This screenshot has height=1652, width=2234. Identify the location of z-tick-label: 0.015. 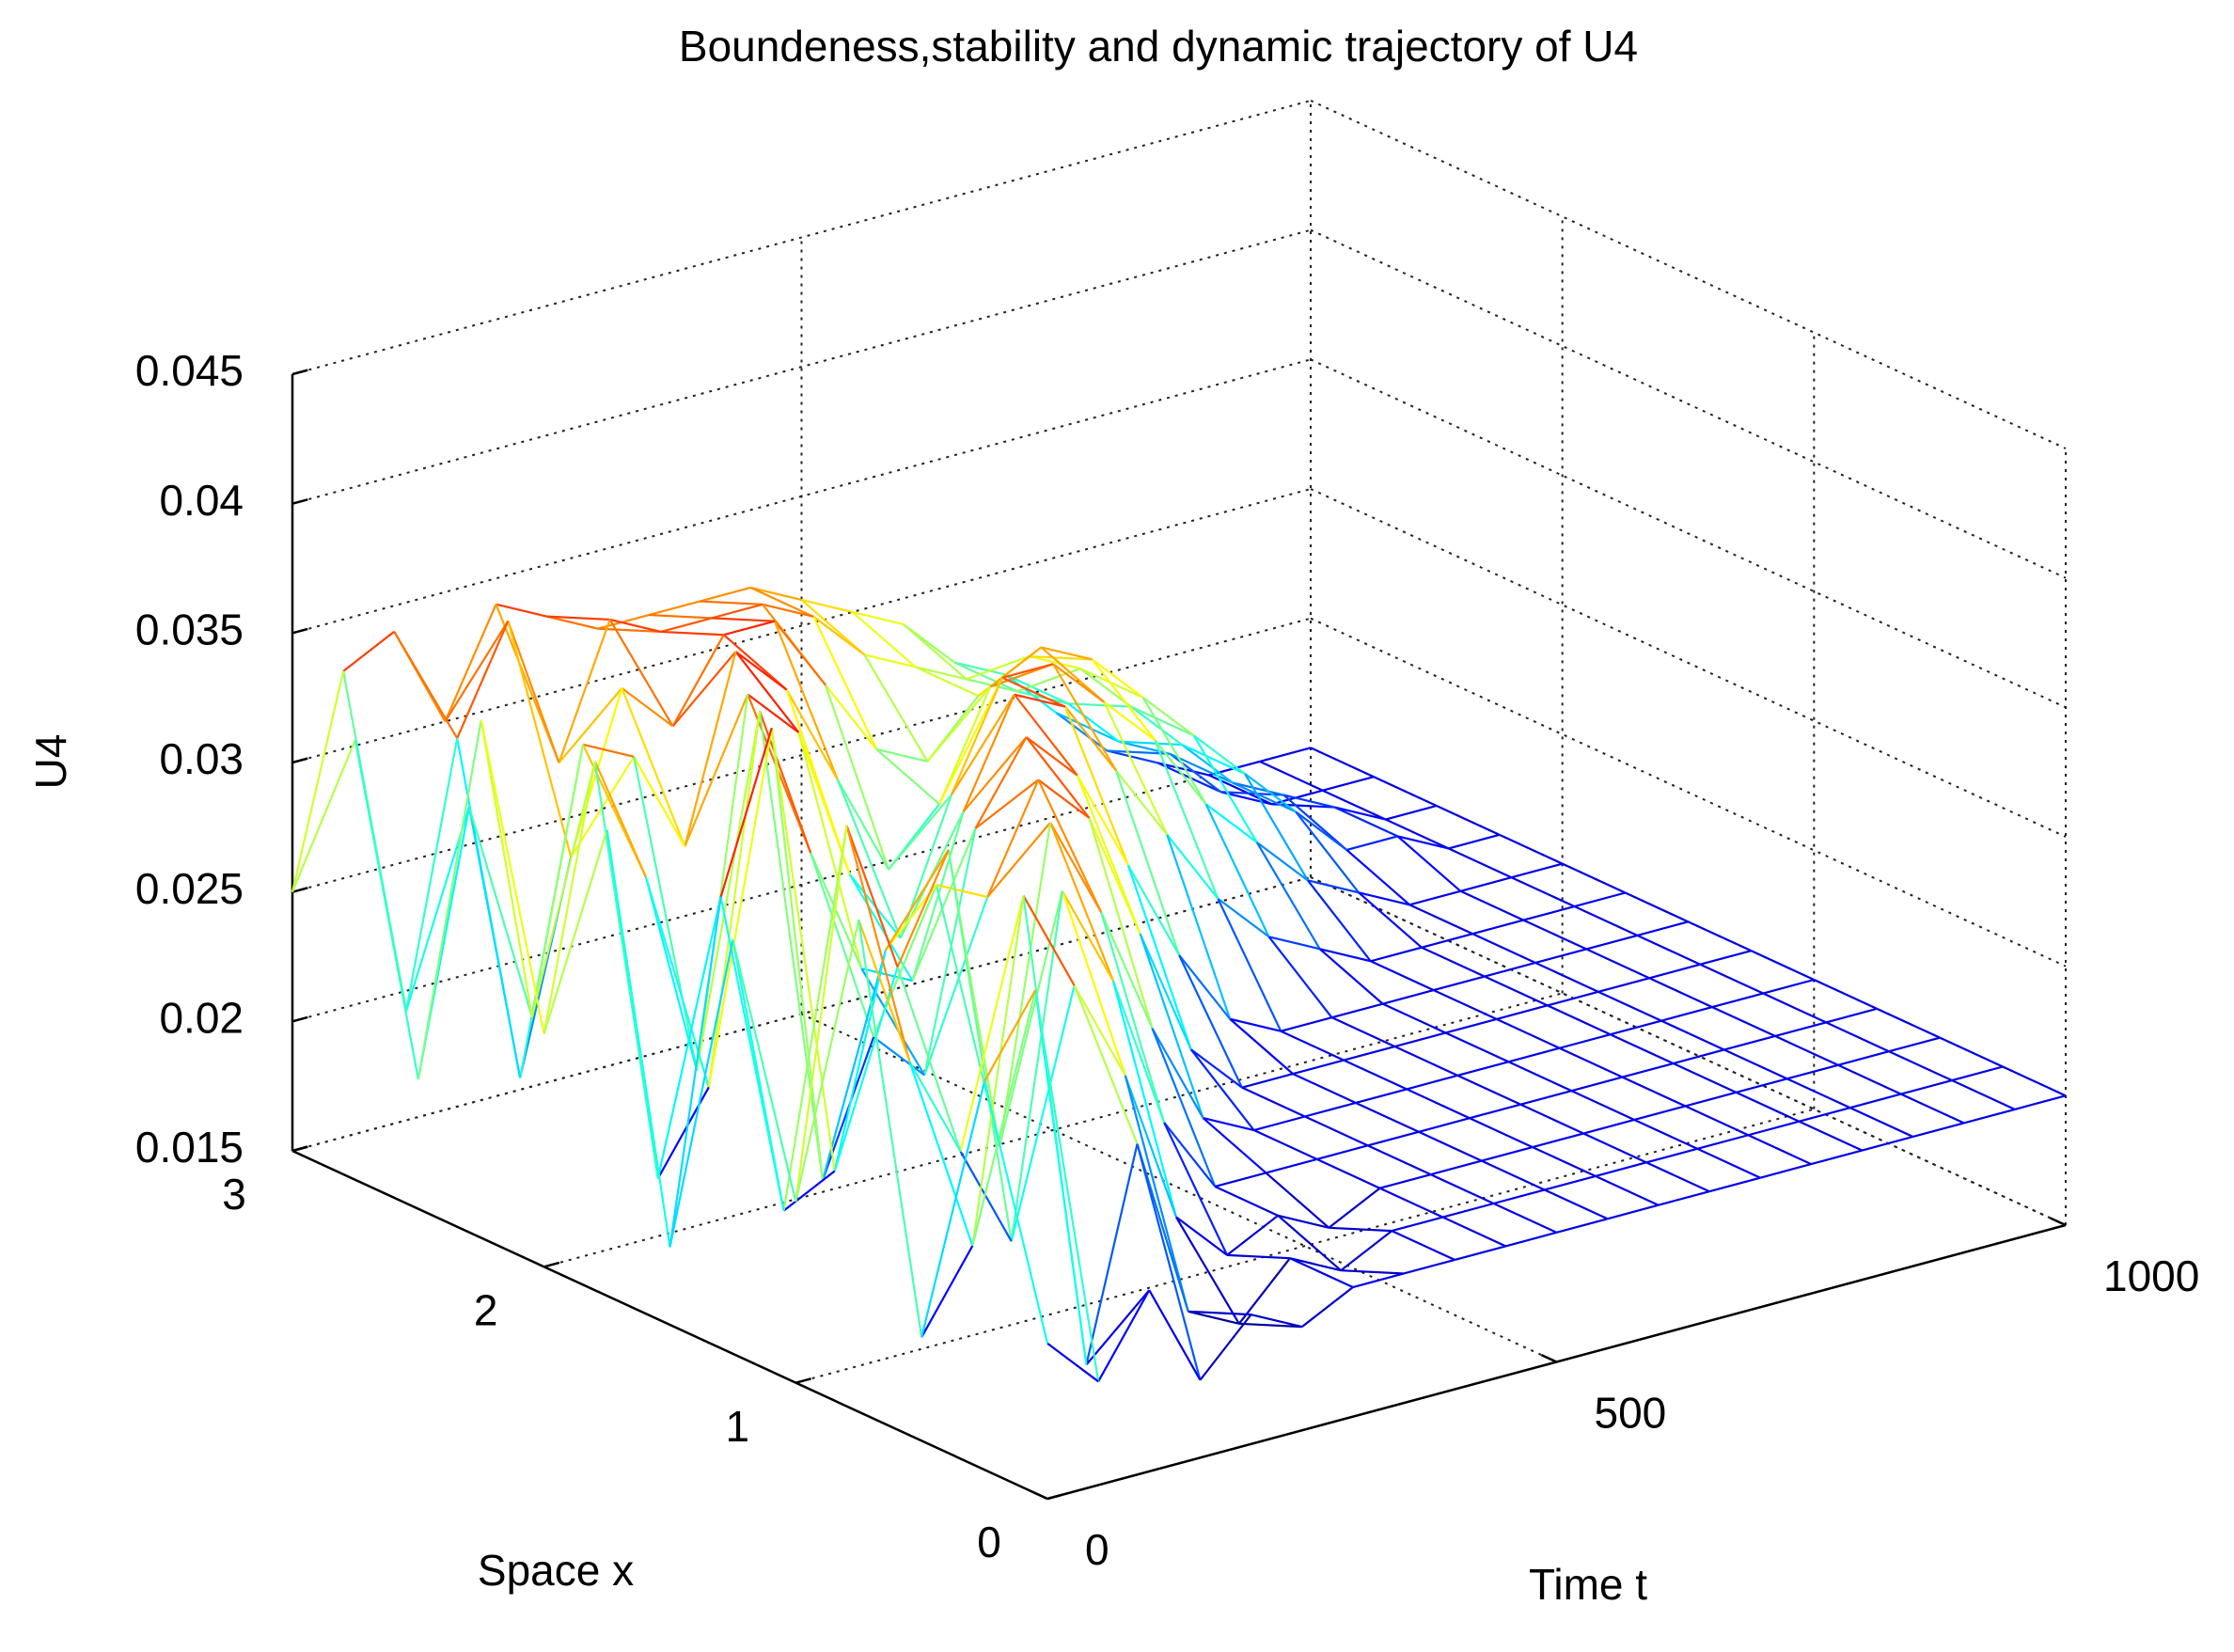
(190, 1147).